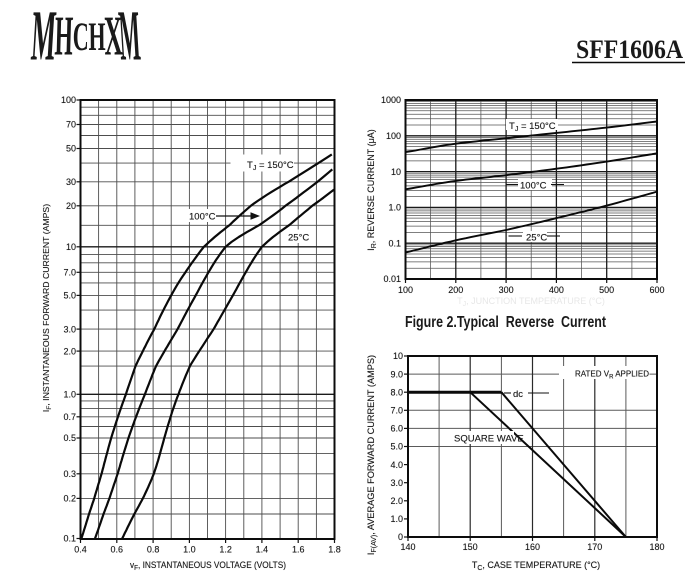  I want to click on svg-text: IR, REVERSE CURRENT (μA), so click(372, 190).